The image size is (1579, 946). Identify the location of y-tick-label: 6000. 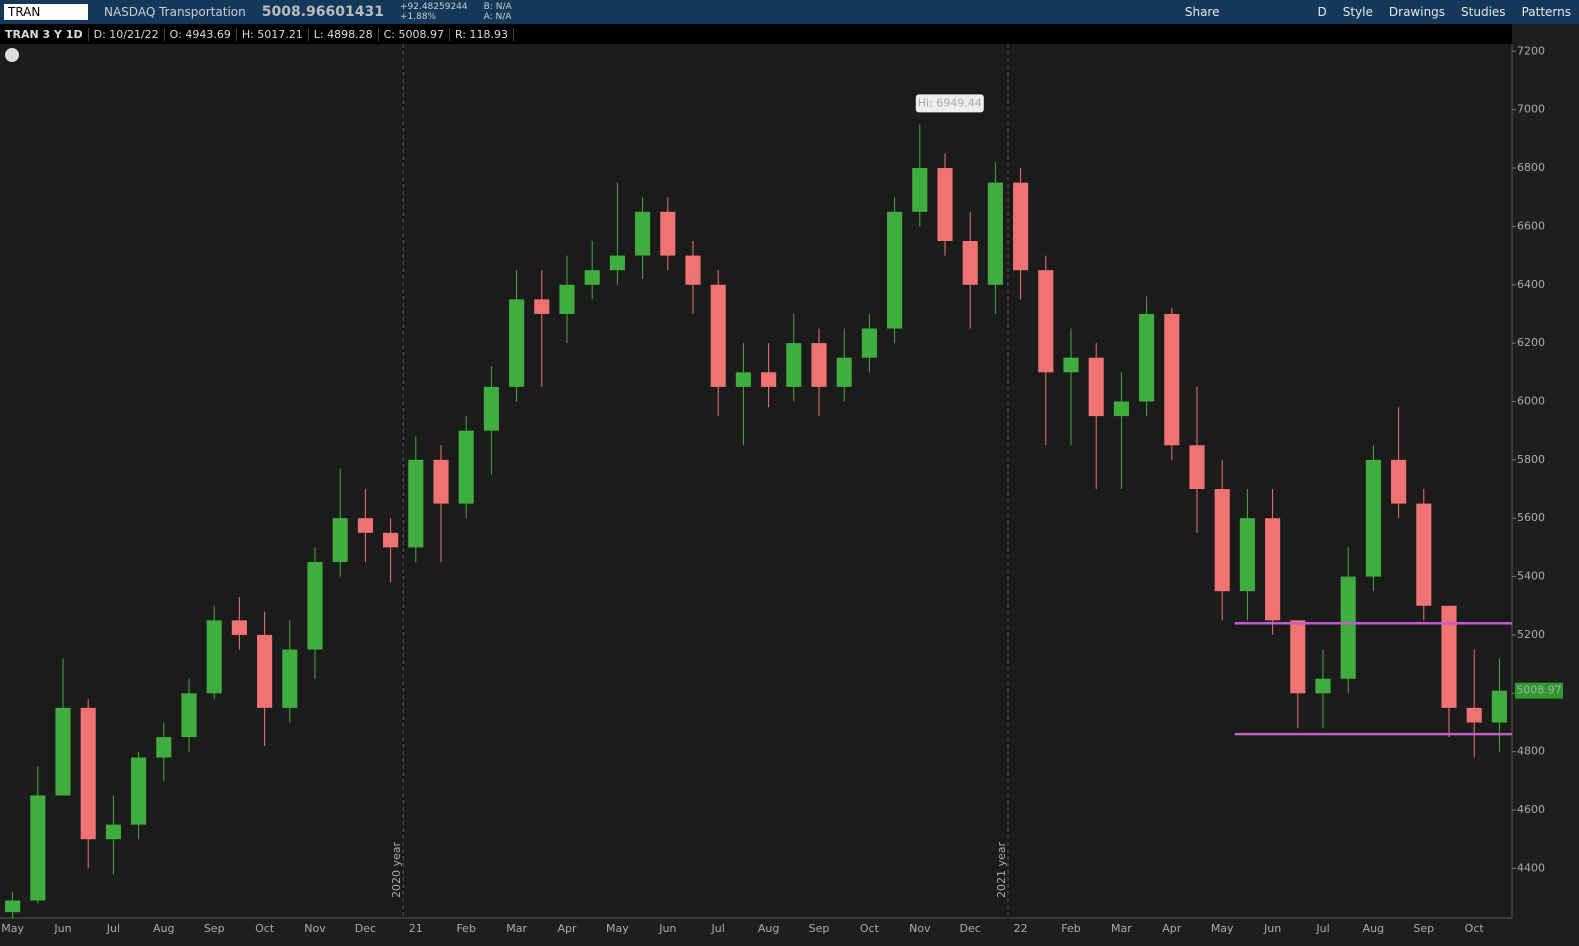
(1531, 400).